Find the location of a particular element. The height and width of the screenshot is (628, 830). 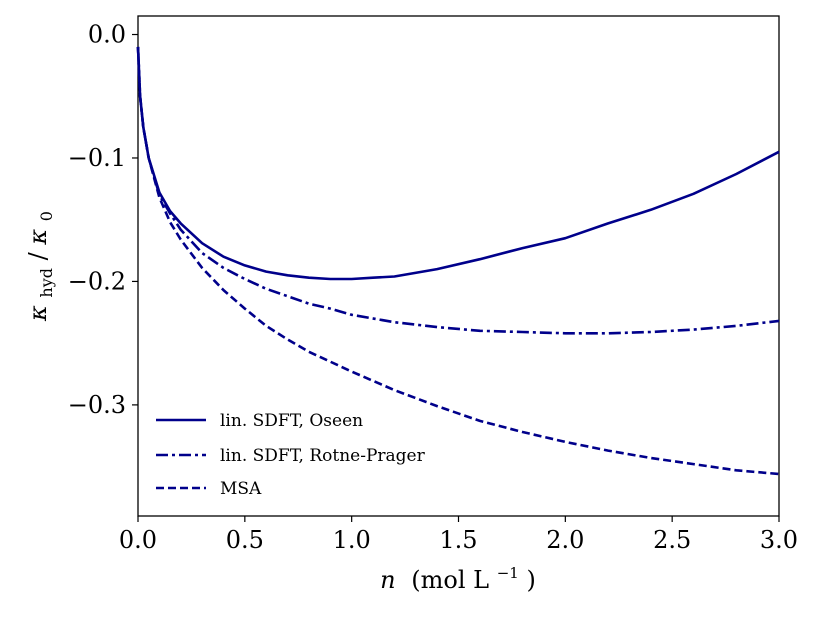

x-axis-label: n (mol L −1 ) is located at coordinates (458, 575).